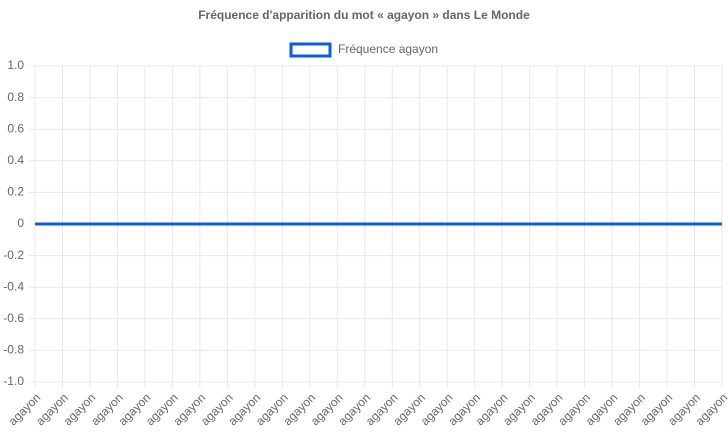 This screenshot has height=436, width=728. Describe the element at coordinates (13, 318) in the screenshot. I see `y-tick-label: -0.6` at that location.